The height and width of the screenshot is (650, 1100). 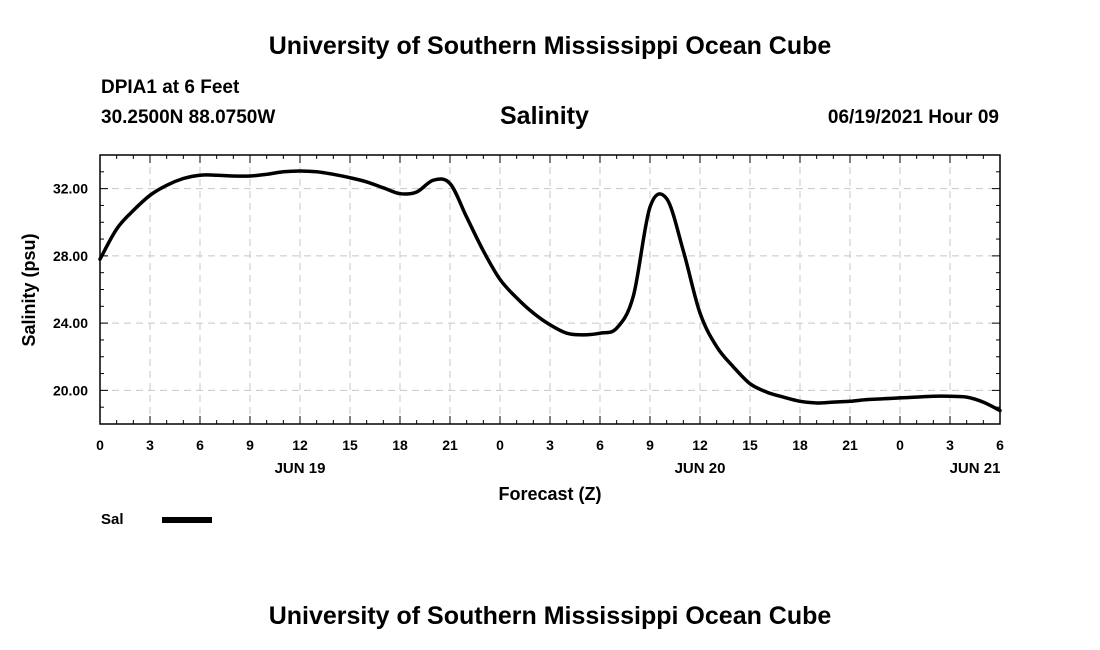 What do you see at coordinates (544, 116) in the screenshot?
I see `chart-title: Salinity` at bounding box center [544, 116].